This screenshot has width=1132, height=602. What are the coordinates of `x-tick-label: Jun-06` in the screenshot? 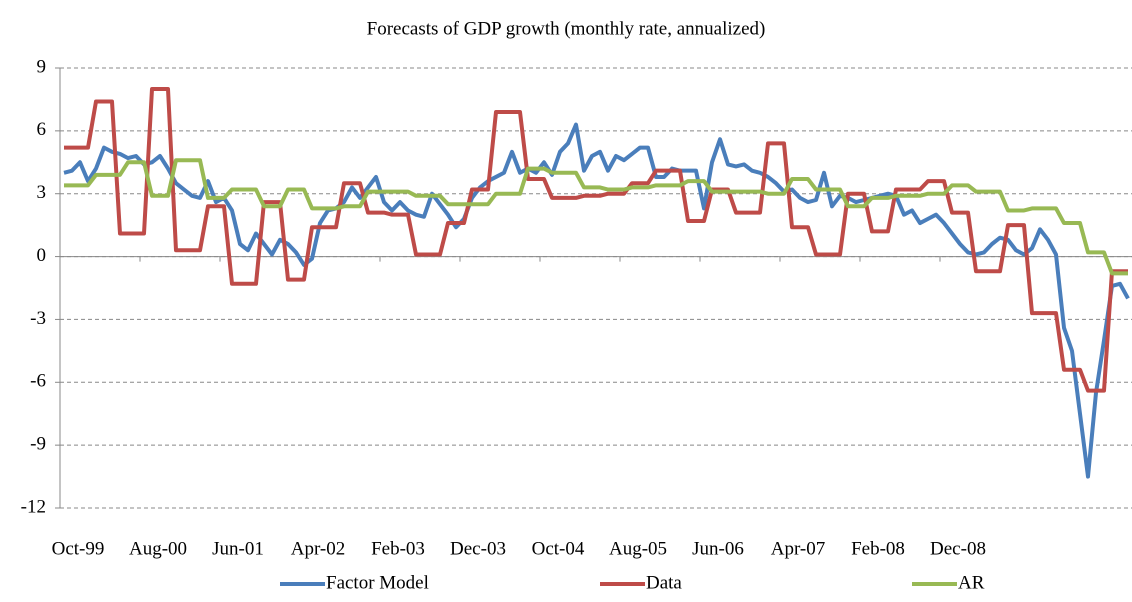 It's located at (718, 548).